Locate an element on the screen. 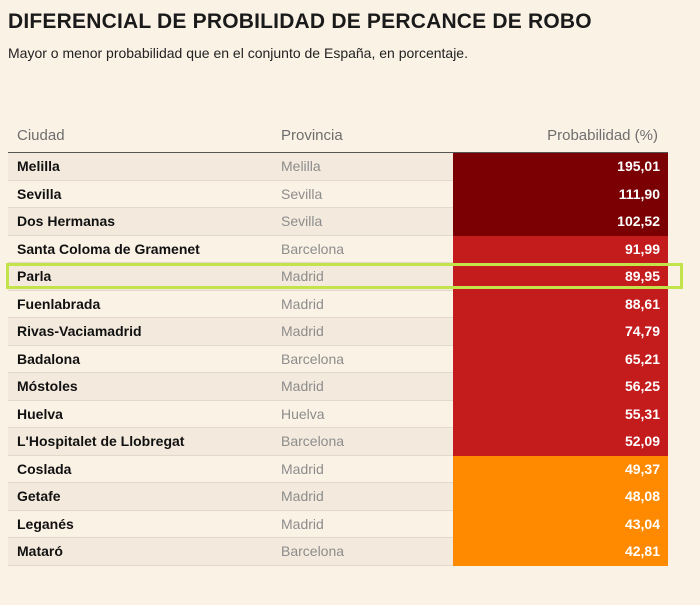 Image resolution: width=700 pixels, height=605 pixels. cell-city: Dos Hermanas is located at coordinates (66, 221).